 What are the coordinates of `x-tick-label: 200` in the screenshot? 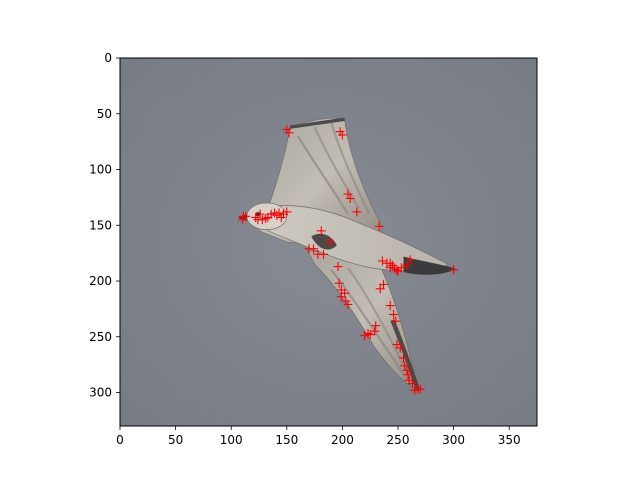 It's located at (342, 440).